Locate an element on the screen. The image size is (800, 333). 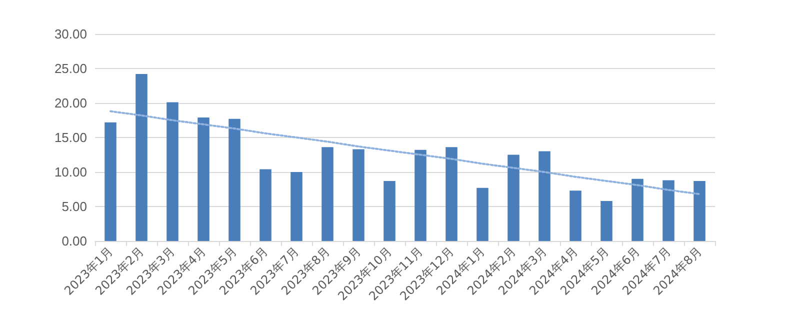
y-tick-label: 30.00 is located at coordinates (70, 34).